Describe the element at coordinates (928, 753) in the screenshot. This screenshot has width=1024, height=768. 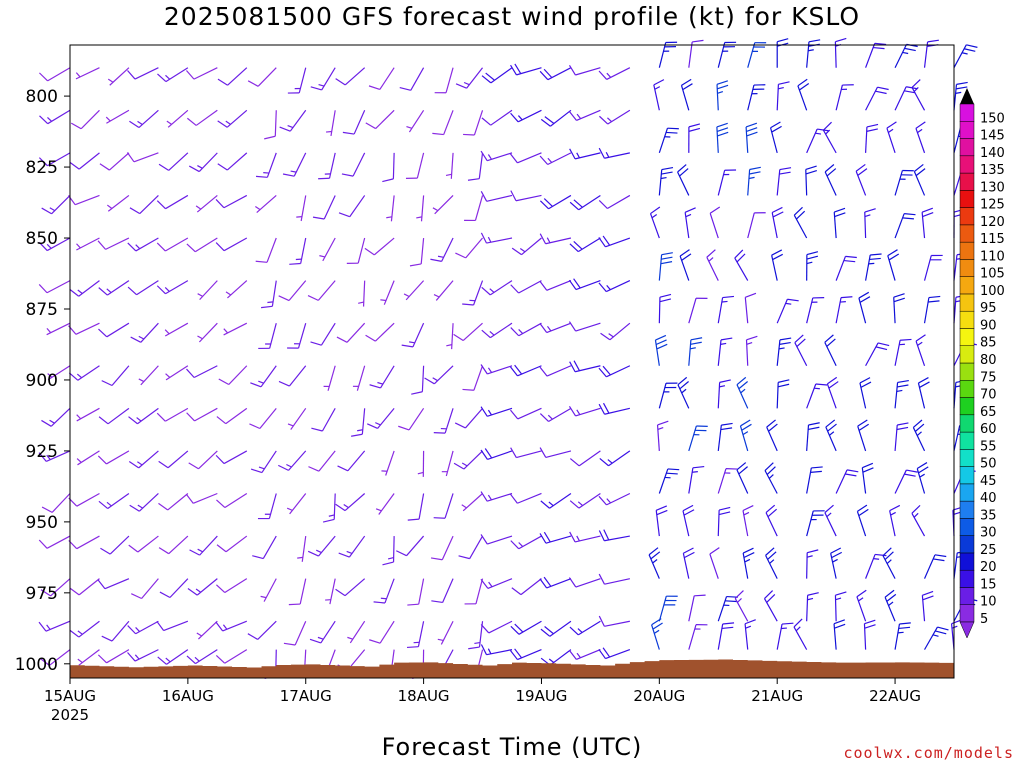
I see `credit-link: coolwx.com/models` at that location.